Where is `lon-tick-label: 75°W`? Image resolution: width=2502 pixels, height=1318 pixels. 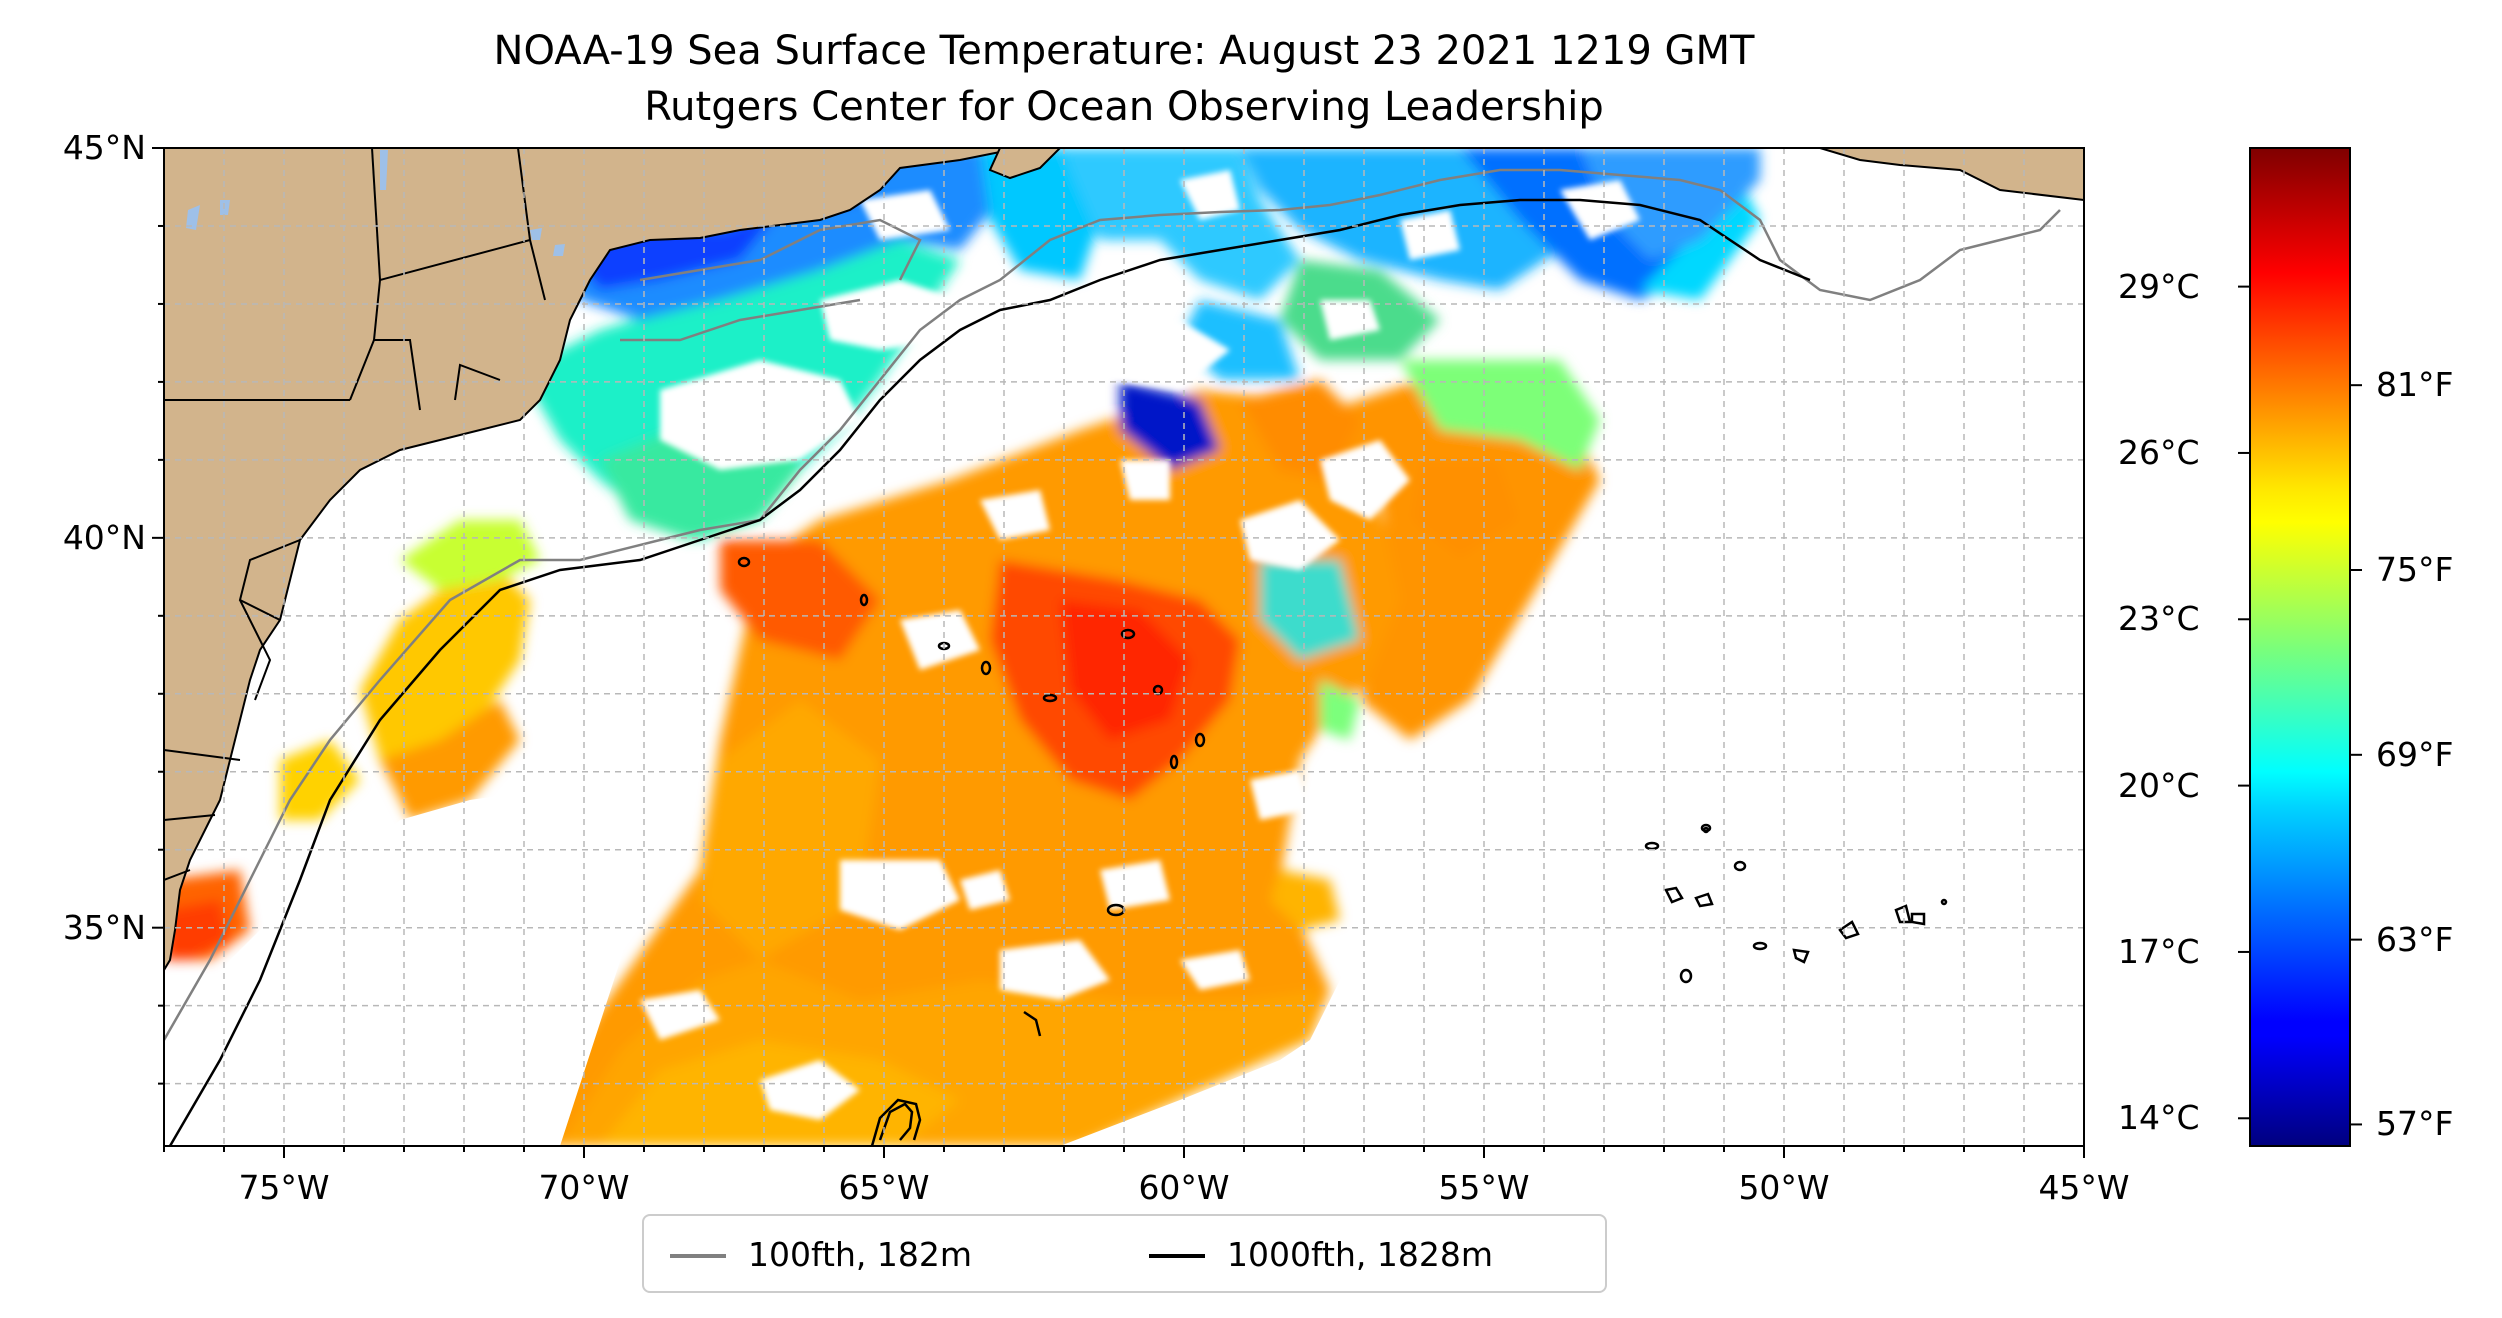
lon-tick-label: 75°W is located at coordinates (284, 1187).